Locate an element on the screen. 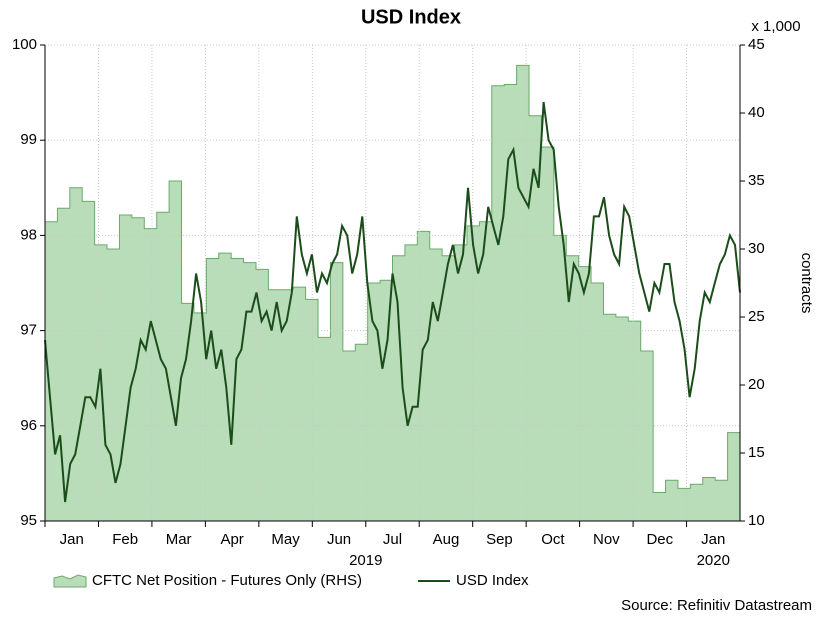  x-tick-label: Apr is located at coordinates (231, 539).